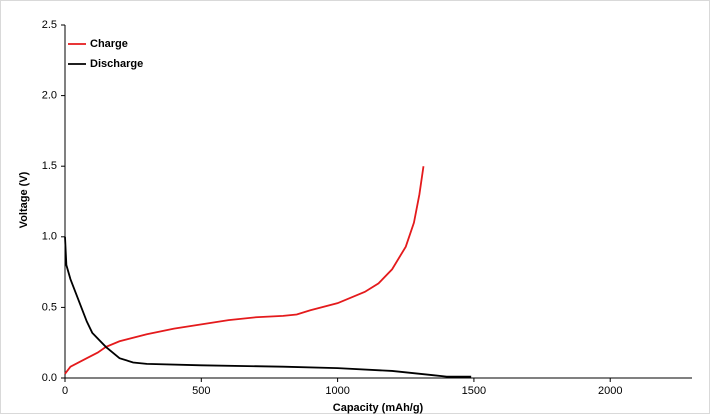  Describe the element at coordinates (49, 307) in the screenshot. I see `y-tick-label: 0.5` at that location.